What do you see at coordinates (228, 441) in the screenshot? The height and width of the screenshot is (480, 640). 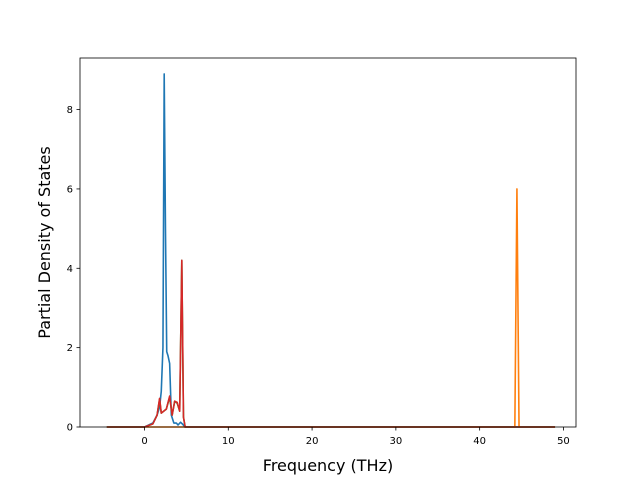 I see `x-tick-label: 10` at bounding box center [228, 441].